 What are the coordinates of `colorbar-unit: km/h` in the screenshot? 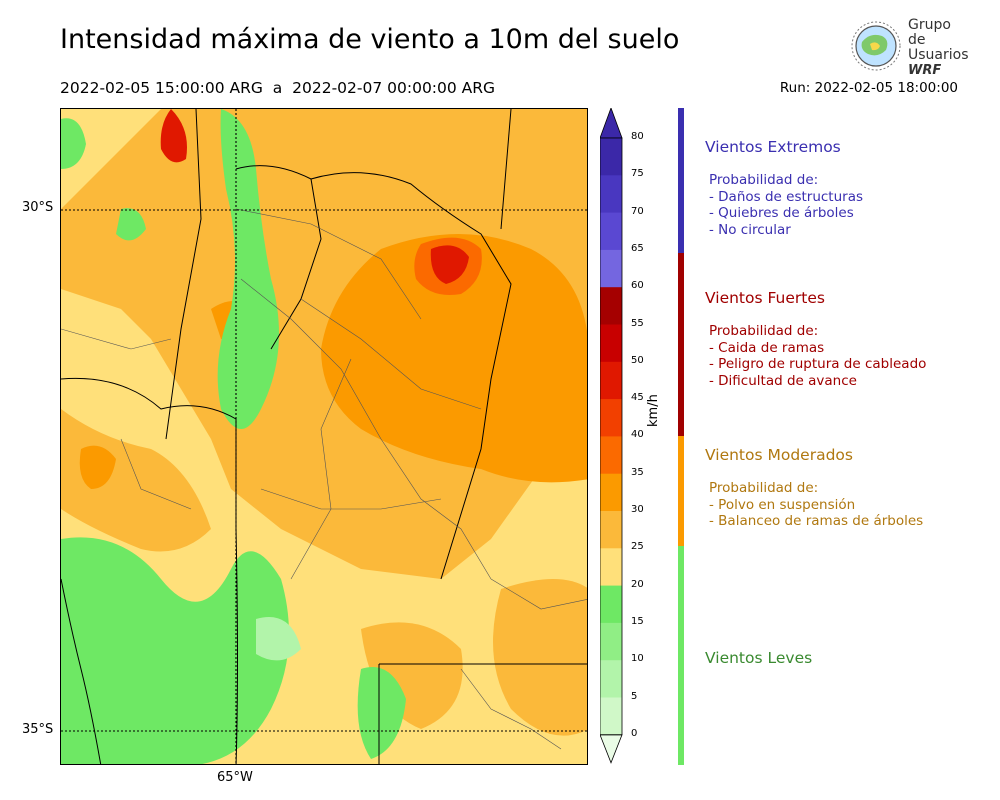 It's located at (653, 410).